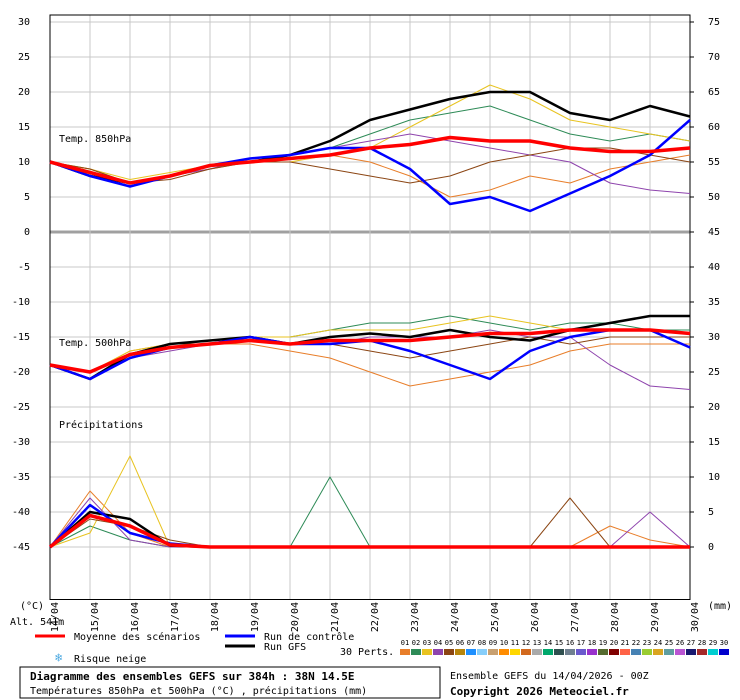 The width and height of the screenshot is (740, 700). Describe the element at coordinates (367, 652) in the screenshot. I see `perts-label: 30 Perts.` at that location.